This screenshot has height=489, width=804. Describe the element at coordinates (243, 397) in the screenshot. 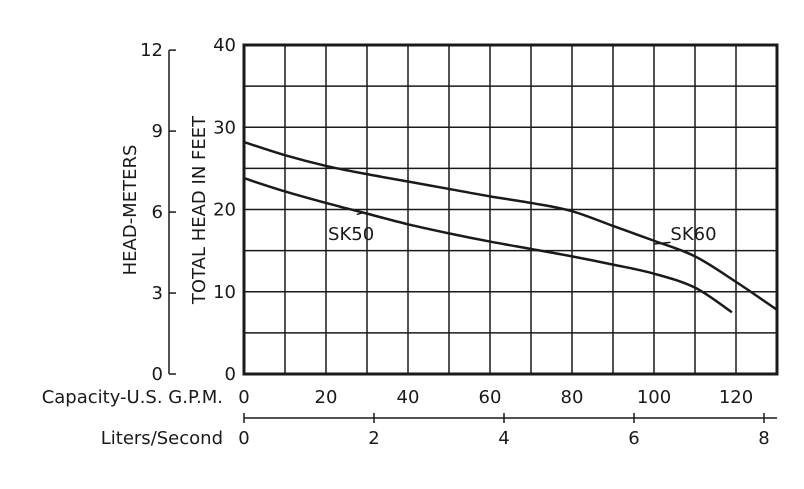

I see `x-gpm-tick-label: 0` at that location.